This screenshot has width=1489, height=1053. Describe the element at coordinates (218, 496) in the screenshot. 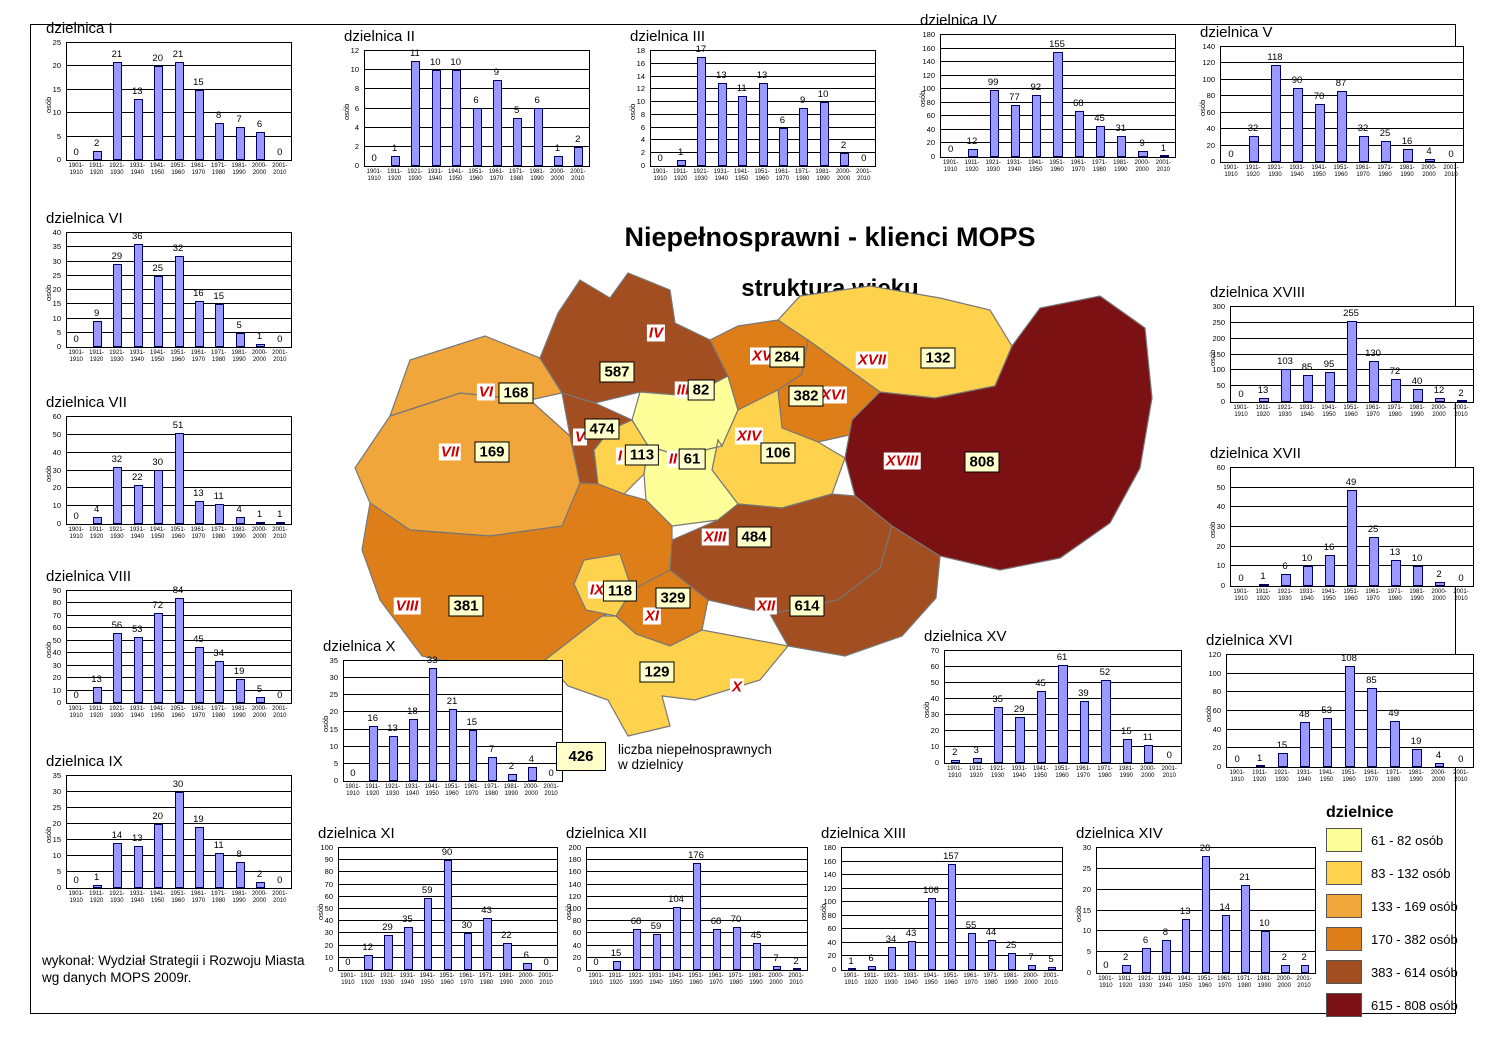

I see `bar-value-label: 11` at that location.